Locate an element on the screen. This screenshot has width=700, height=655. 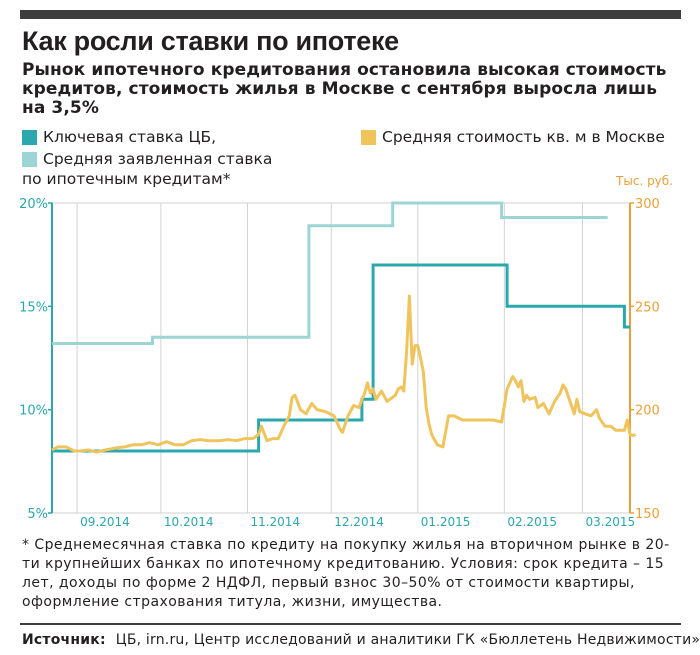
legend-swatch-key-rate is located at coordinates (29, 137).